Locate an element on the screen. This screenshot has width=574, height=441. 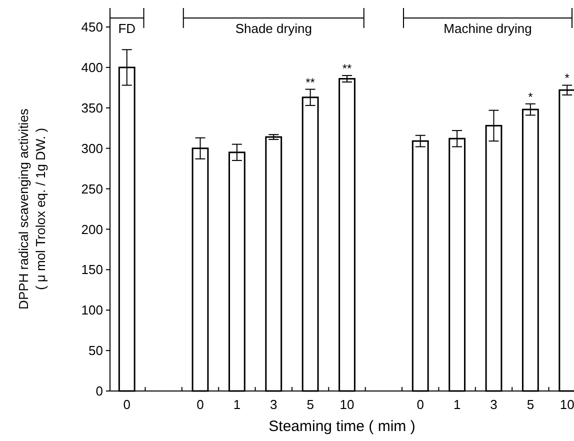
x-axis-title: Steaming time ( mim ) is located at coordinates (342, 426).